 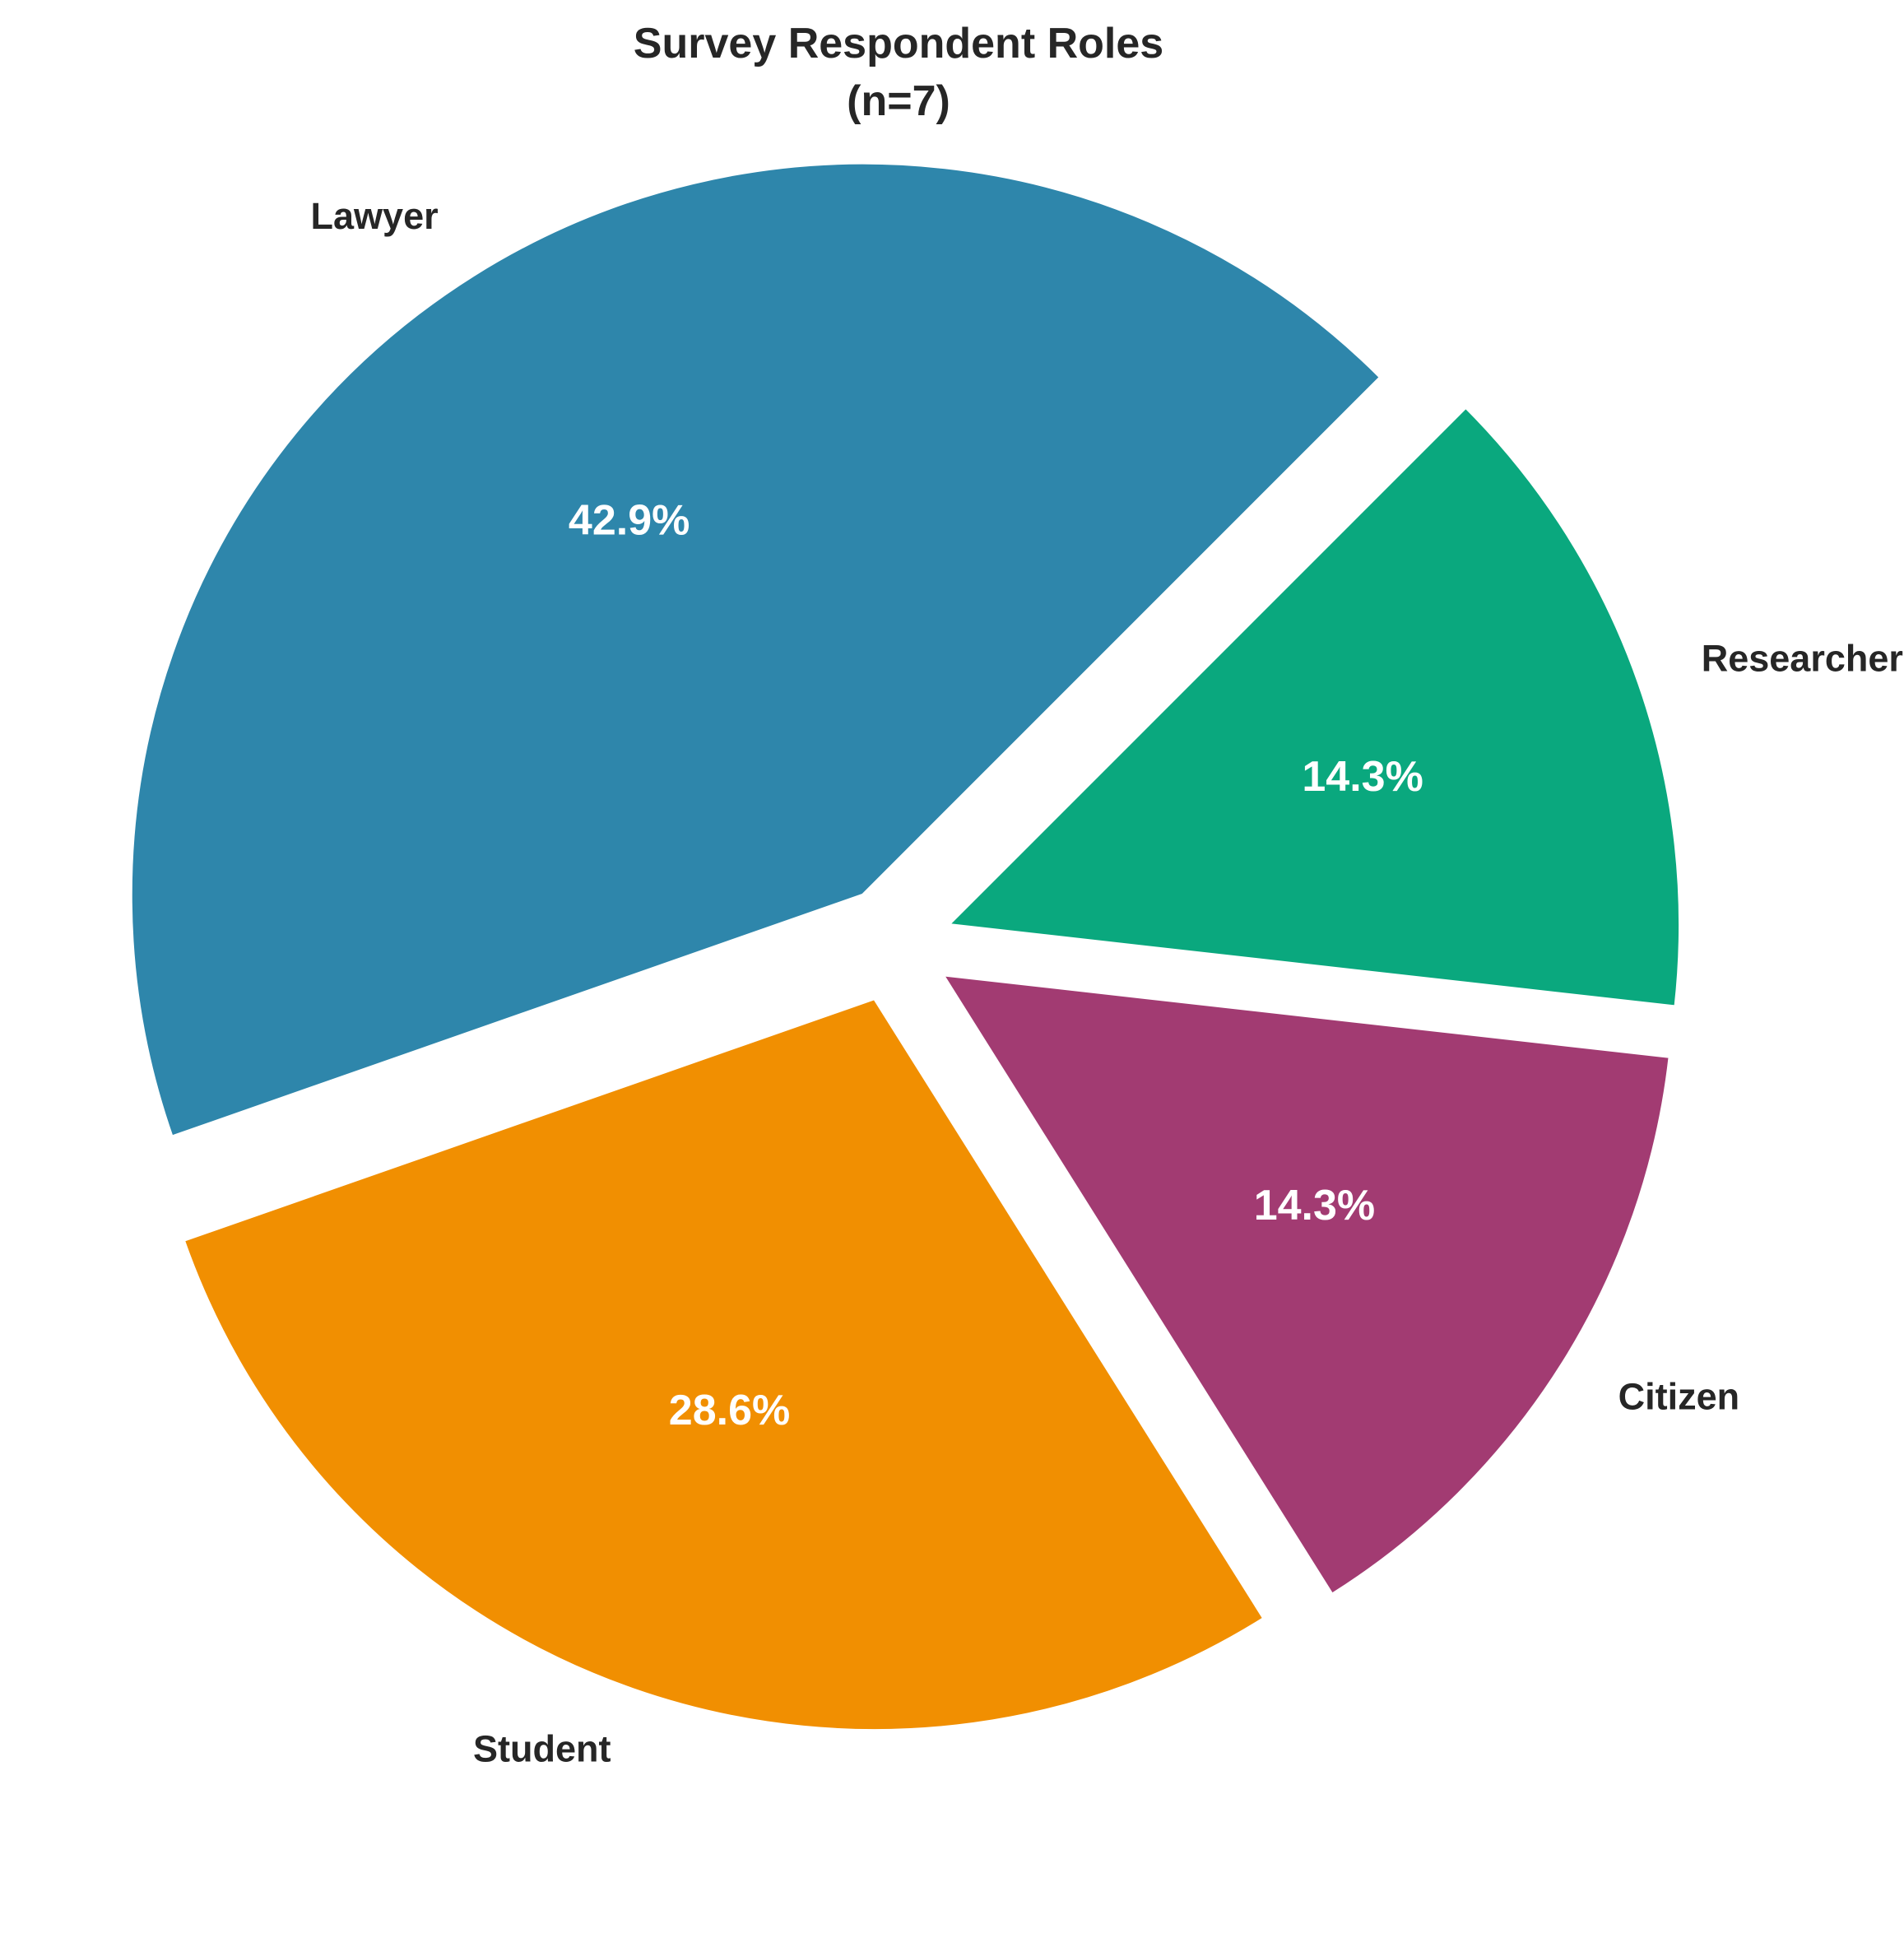 I want to click on percent-label-lawyer: 42.9%, so click(x=629, y=520).